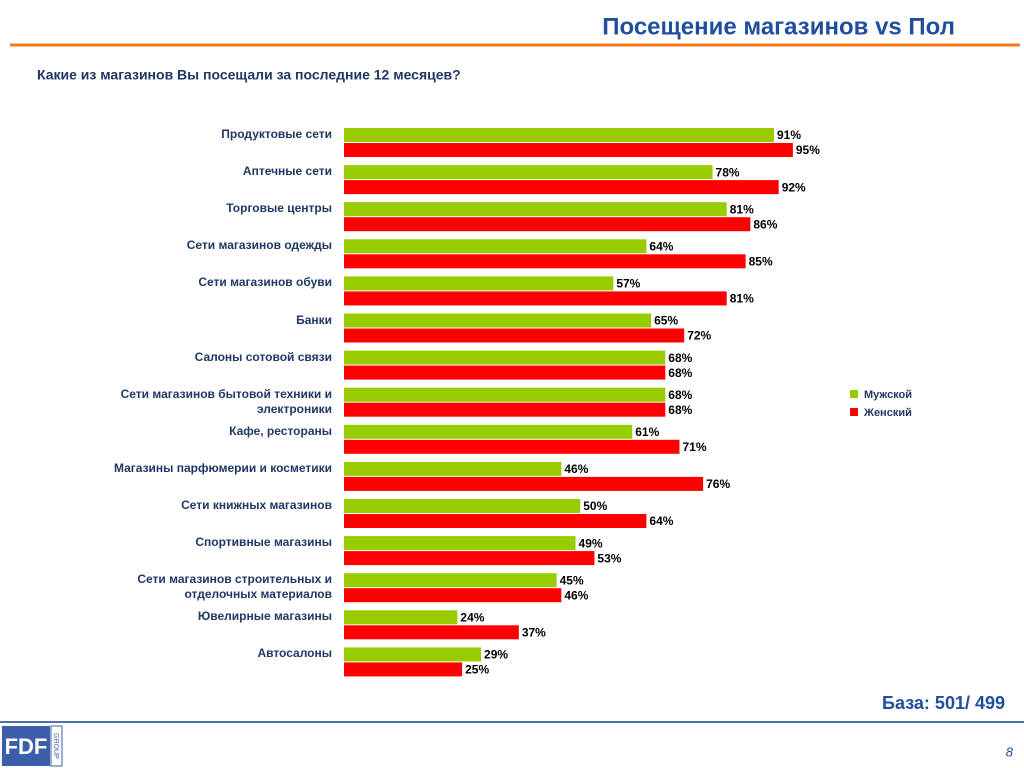  What do you see at coordinates (279, 208) in the screenshot?
I see `category-label: Торговые центры` at bounding box center [279, 208].